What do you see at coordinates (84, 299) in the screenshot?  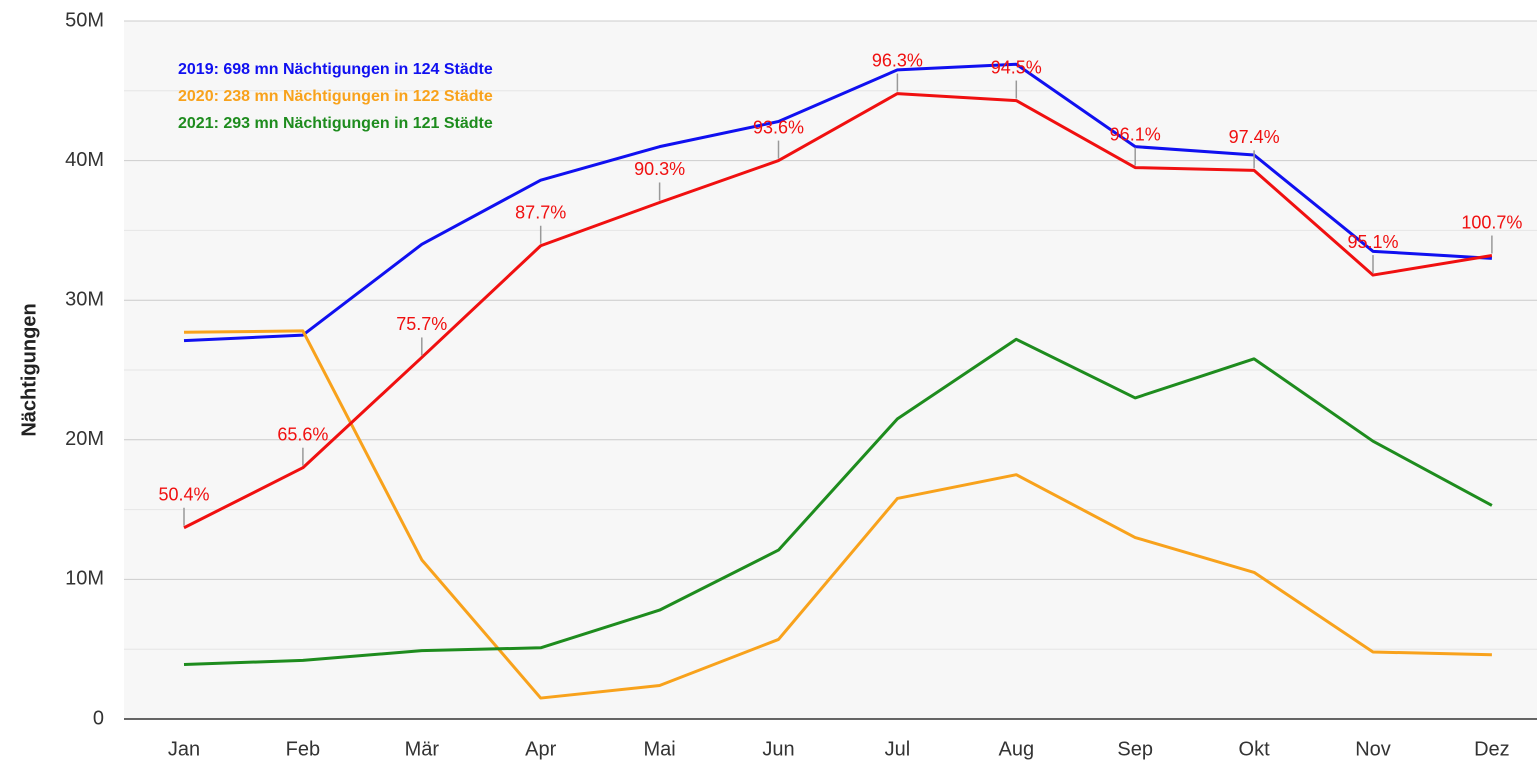 I see `y-tick-label: 30M` at bounding box center [84, 299].